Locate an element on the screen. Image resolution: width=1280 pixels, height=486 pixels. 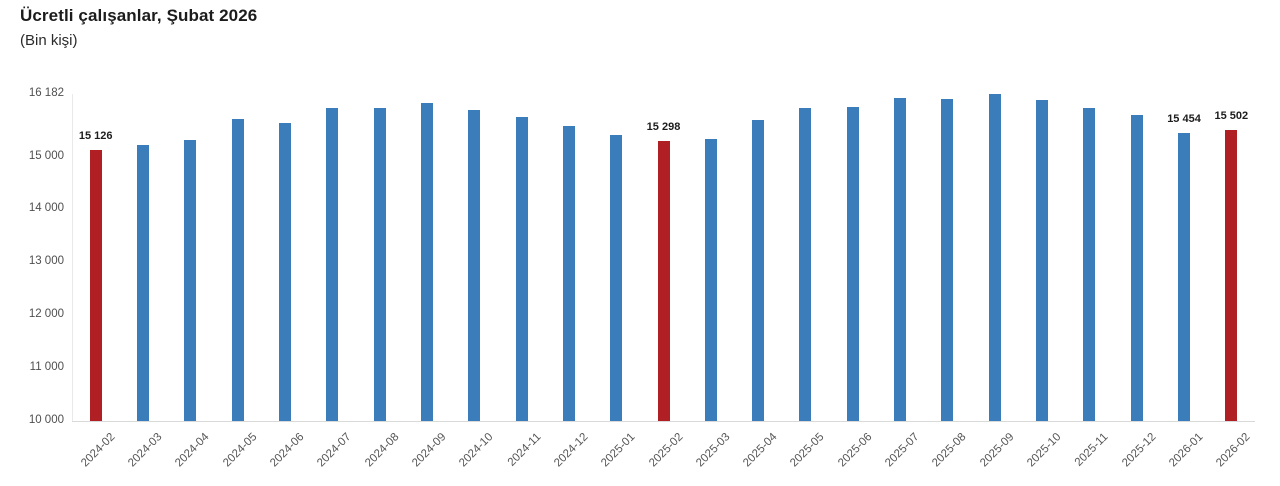
bar-value-label-2026-01: 15 454 is located at coordinates (1184, 118).